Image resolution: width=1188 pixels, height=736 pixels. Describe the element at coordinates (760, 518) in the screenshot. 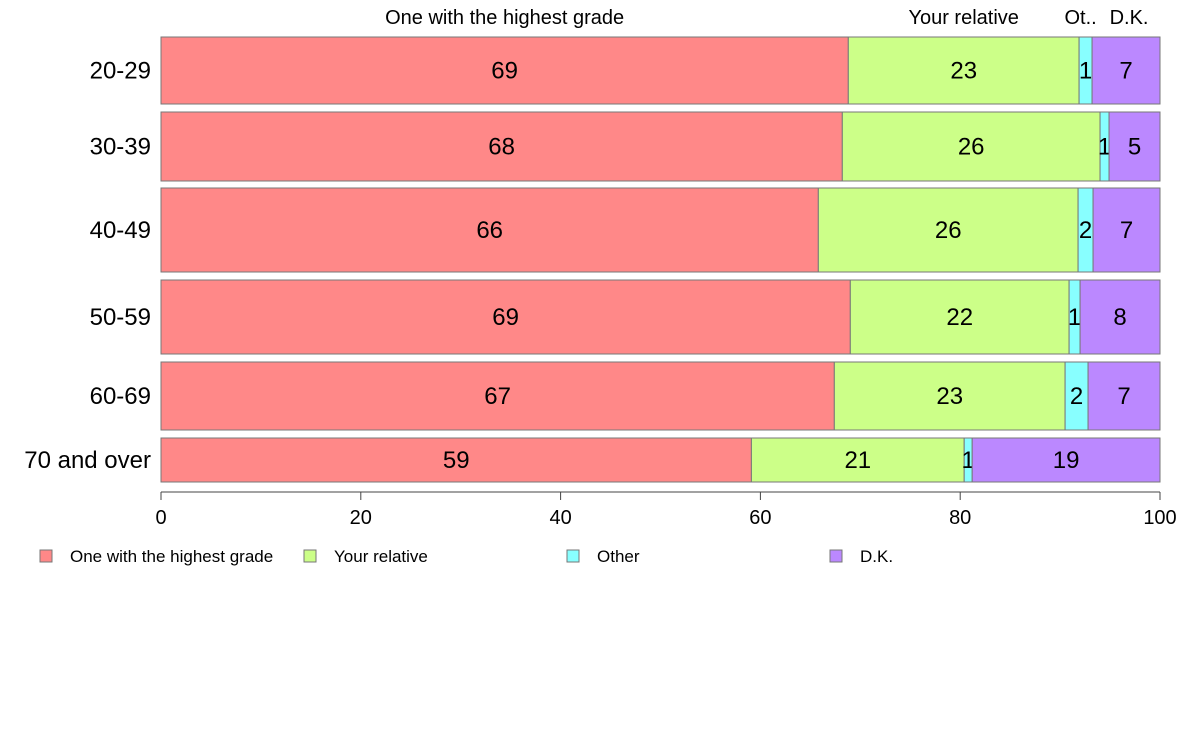

I see `x-tick-label: 60` at that location.